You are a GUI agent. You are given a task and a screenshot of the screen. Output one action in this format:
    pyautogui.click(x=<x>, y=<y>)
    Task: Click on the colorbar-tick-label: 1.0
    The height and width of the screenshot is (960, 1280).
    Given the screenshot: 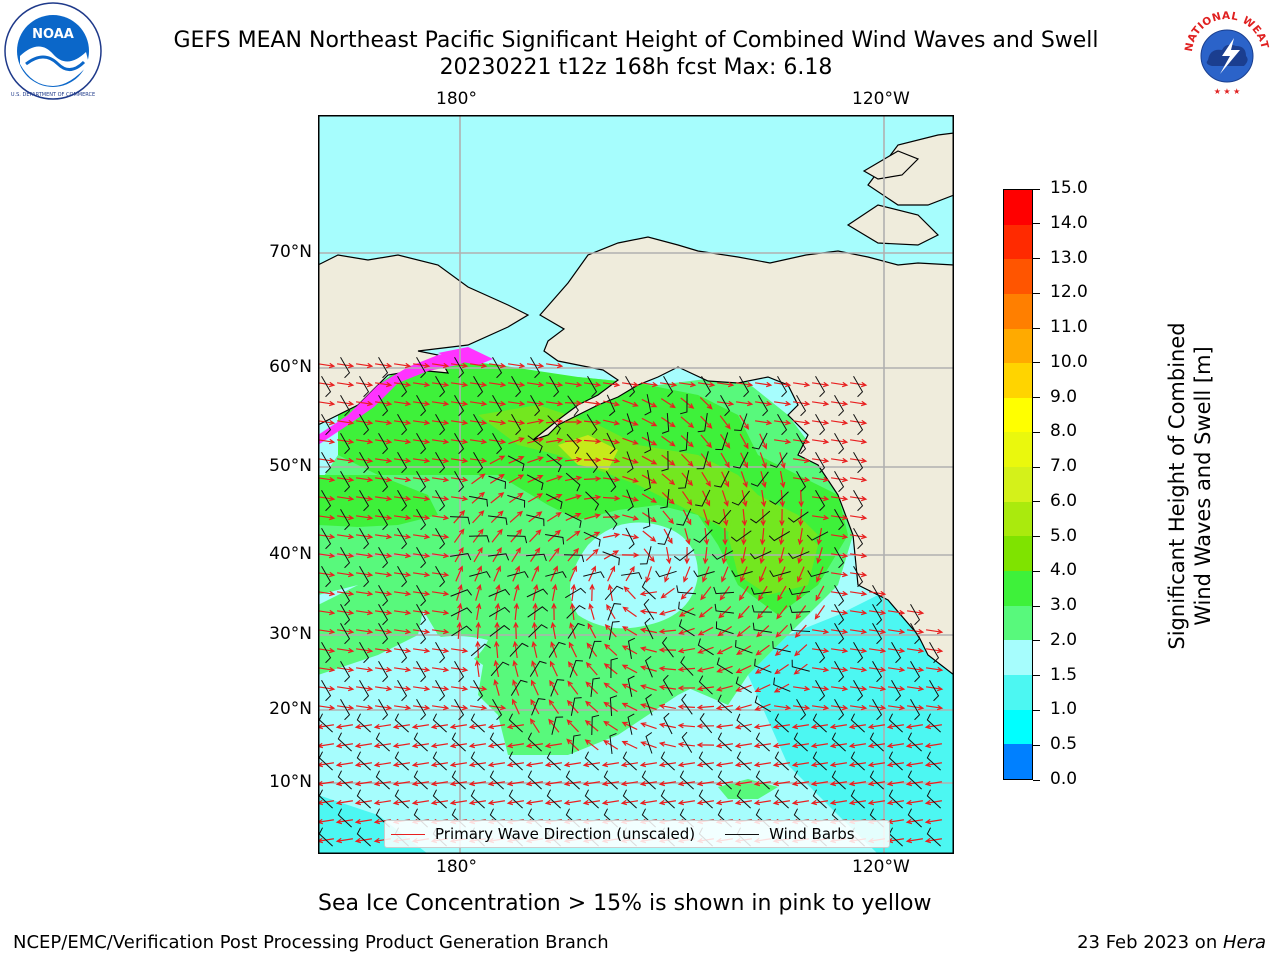 What is the action you would take?
    pyautogui.click(x=1064, y=709)
    